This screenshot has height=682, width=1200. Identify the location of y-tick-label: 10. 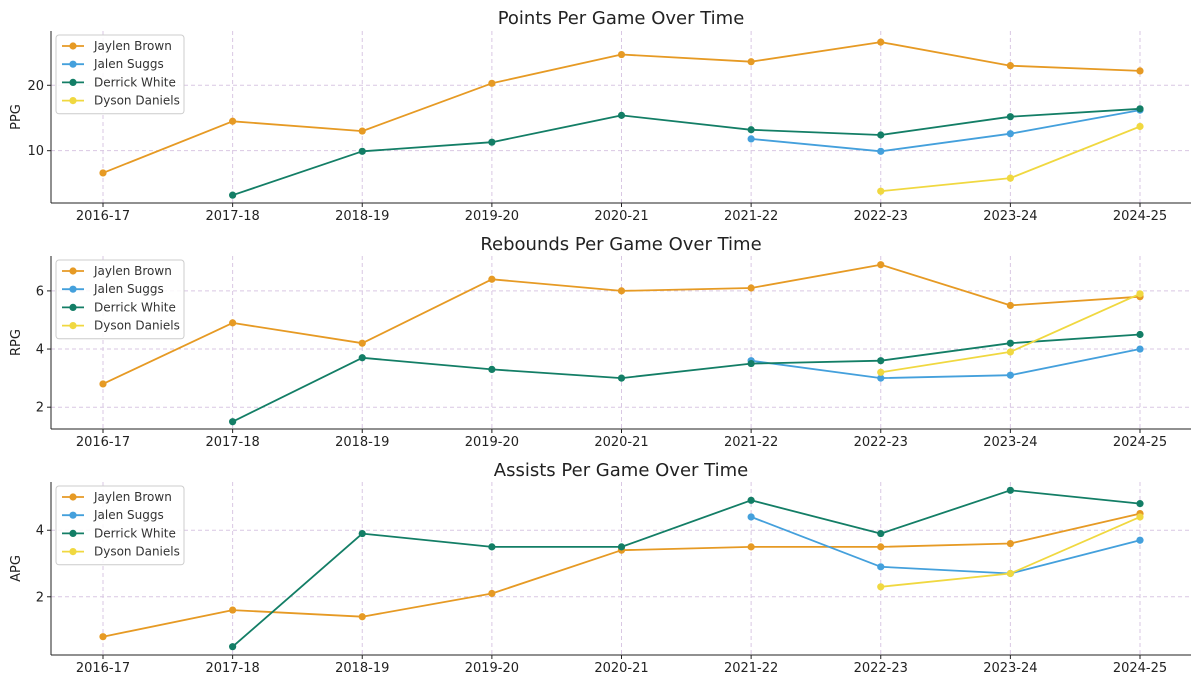
(35, 151).